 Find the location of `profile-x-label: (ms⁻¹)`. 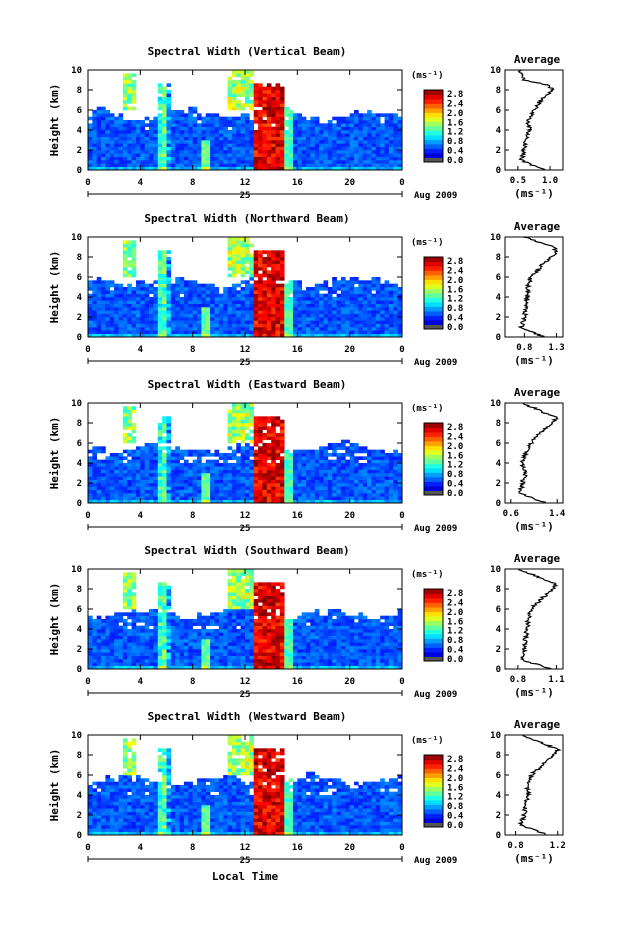

profile-x-label: (ms⁻¹) is located at coordinates (534, 360).